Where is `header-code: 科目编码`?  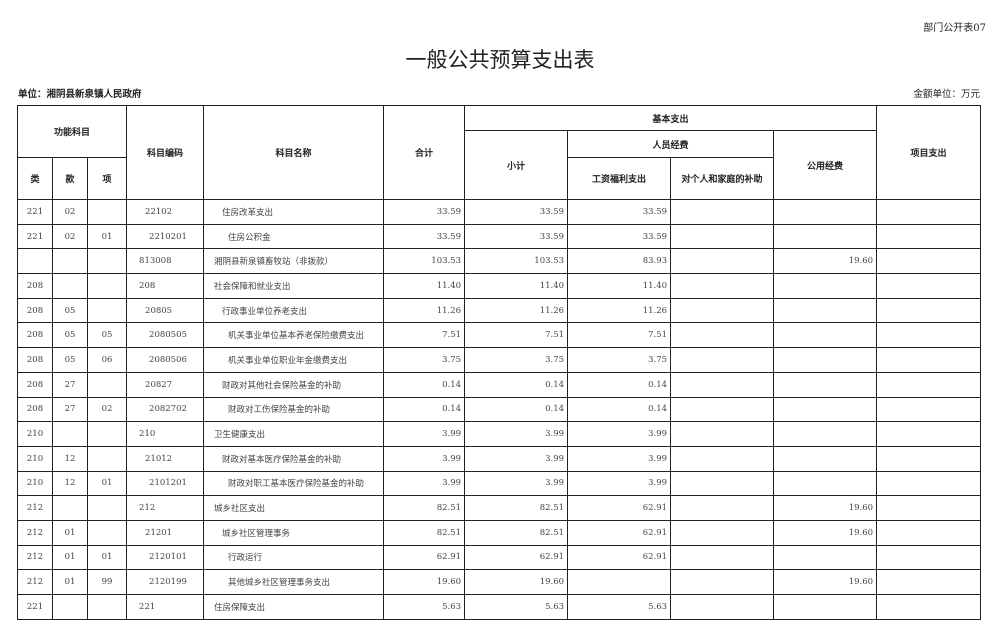 header-code: 科目编码 is located at coordinates (165, 152).